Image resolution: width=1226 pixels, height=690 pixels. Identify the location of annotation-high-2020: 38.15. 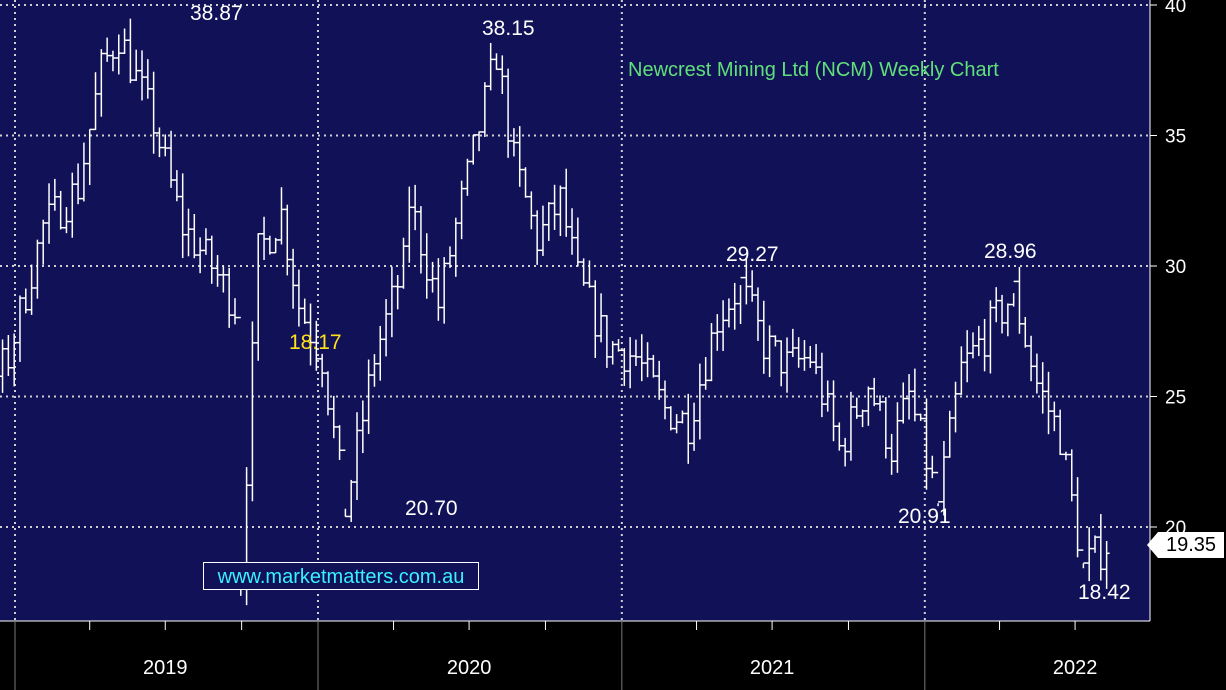
(508, 28).